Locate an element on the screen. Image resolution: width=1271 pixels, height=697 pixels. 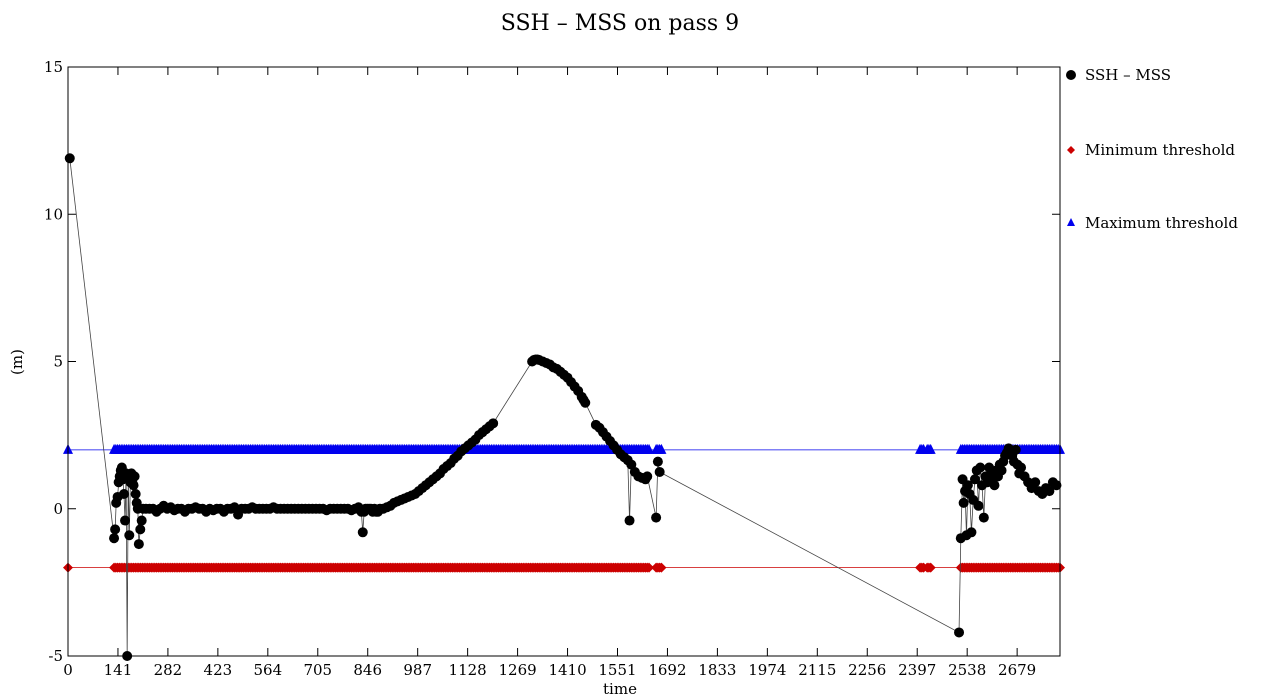
x-tick-label: 2256 is located at coordinates (867, 670).